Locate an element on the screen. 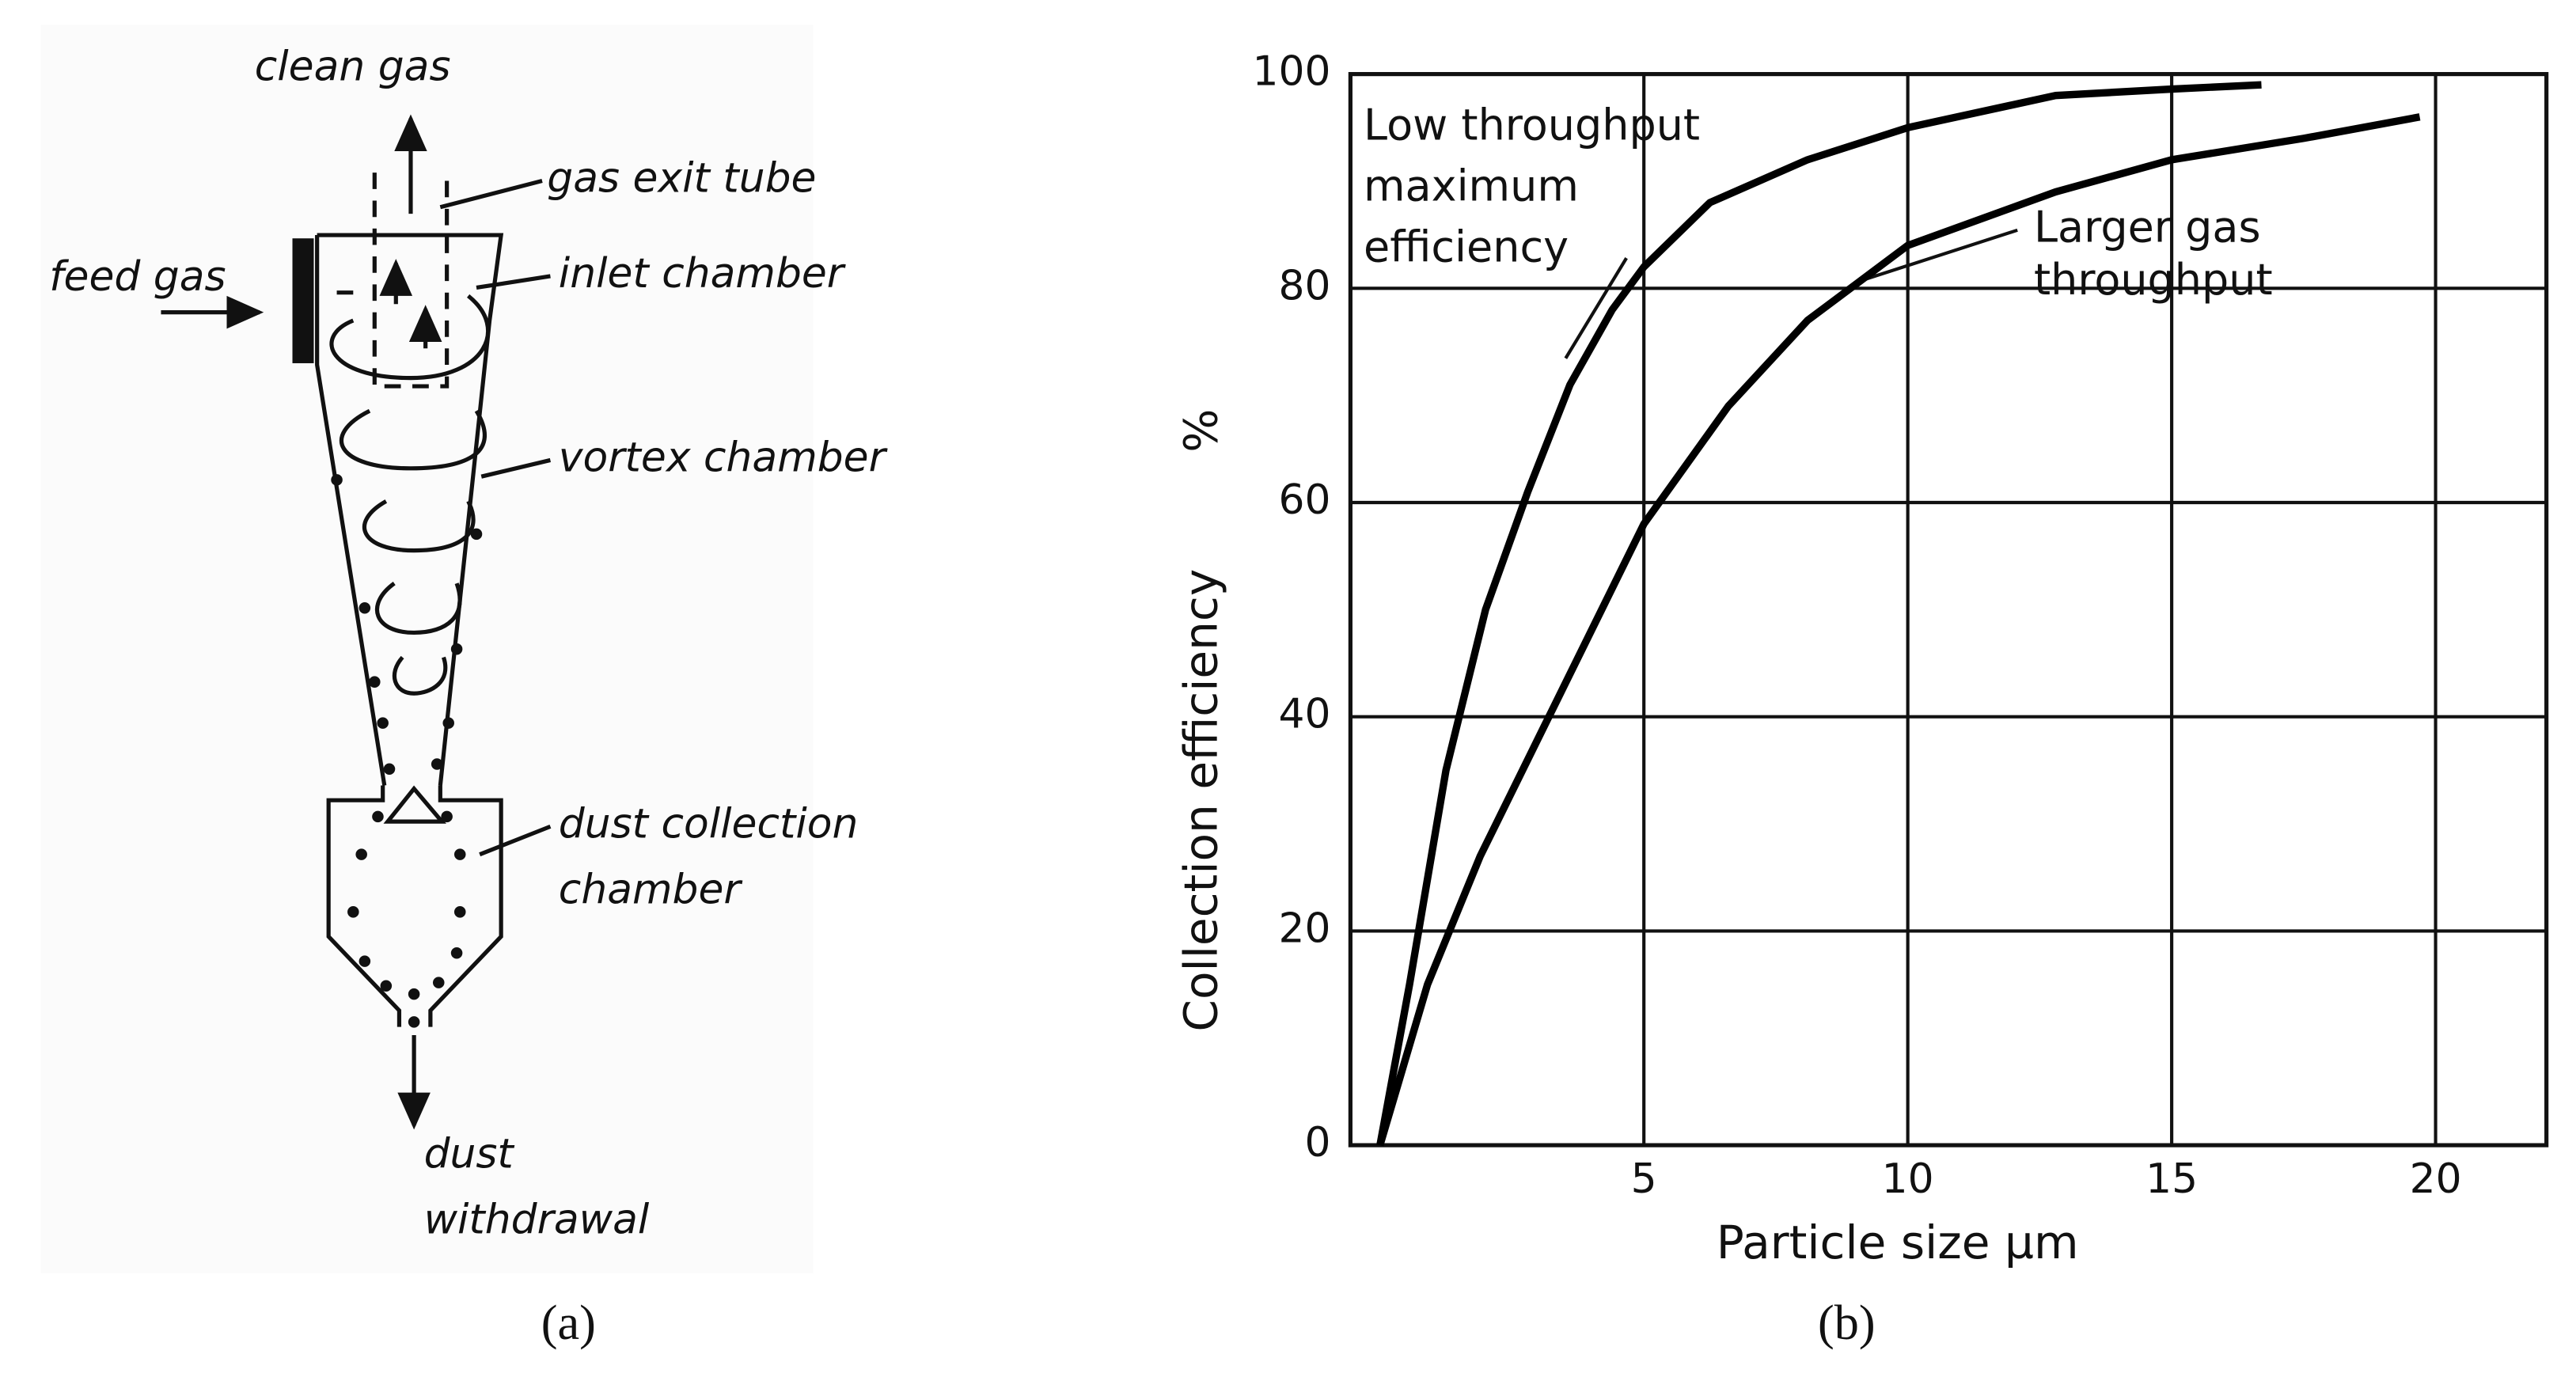 This screenshot has width=2576, height=1377. y-tick-label: 20 is located at coordinates (1304, 928).